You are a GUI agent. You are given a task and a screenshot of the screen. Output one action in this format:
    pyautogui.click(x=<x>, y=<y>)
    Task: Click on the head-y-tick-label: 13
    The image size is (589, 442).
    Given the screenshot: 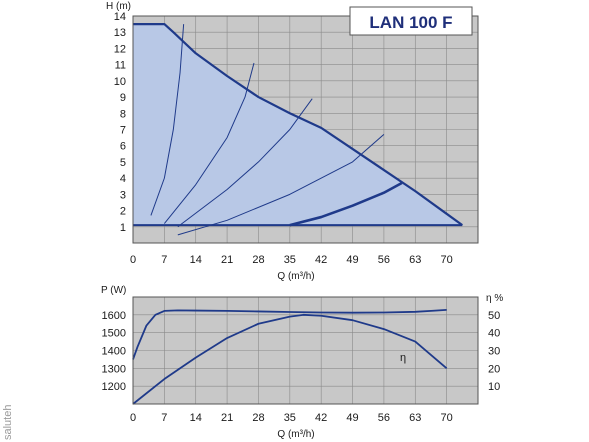 What is the action you would take?
    pyautogui.click(x=120, y=33)
    